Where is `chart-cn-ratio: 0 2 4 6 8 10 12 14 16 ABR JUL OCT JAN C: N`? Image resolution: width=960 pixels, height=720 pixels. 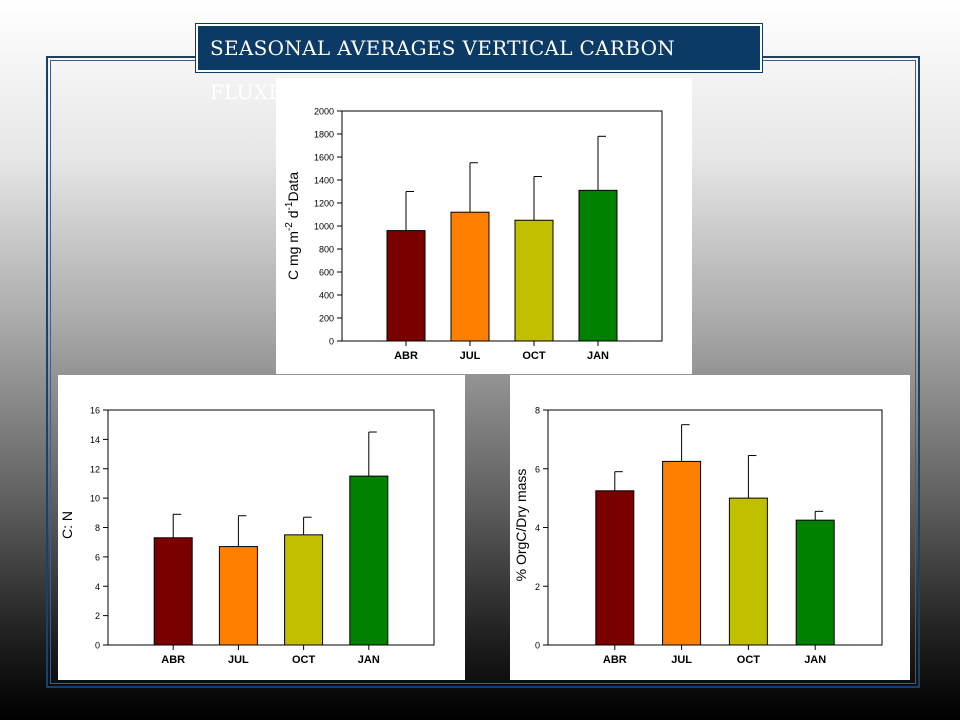
chart-cn-ratio: 0 2 4 6 8 10 12 14 16 ABR JUL OCT JAN C: N is located at coordinates (247, 536).